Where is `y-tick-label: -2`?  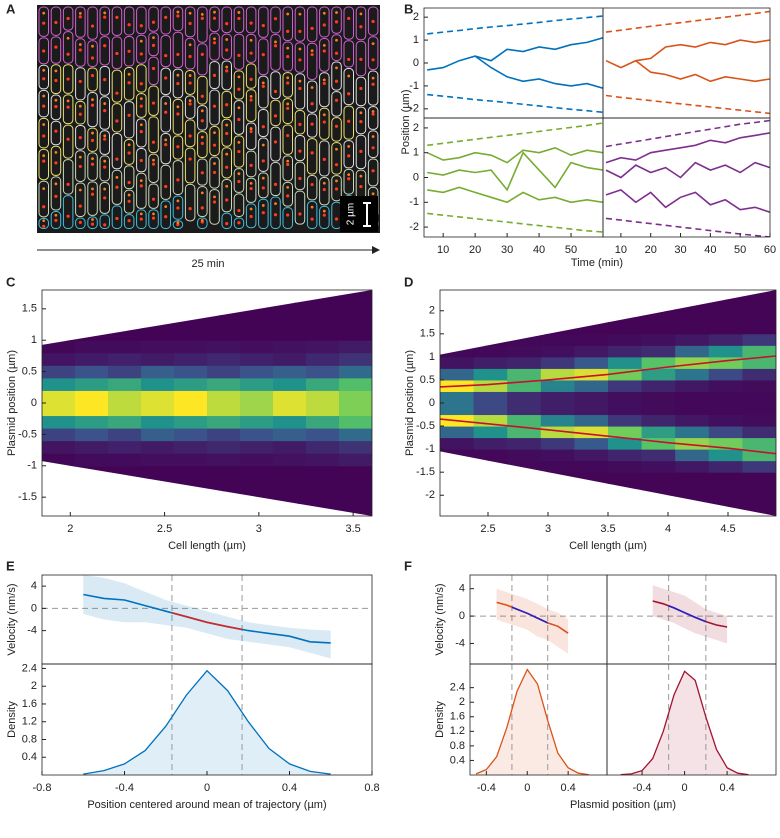 y-tick-label: -2 is located at coordinates (414, 227).